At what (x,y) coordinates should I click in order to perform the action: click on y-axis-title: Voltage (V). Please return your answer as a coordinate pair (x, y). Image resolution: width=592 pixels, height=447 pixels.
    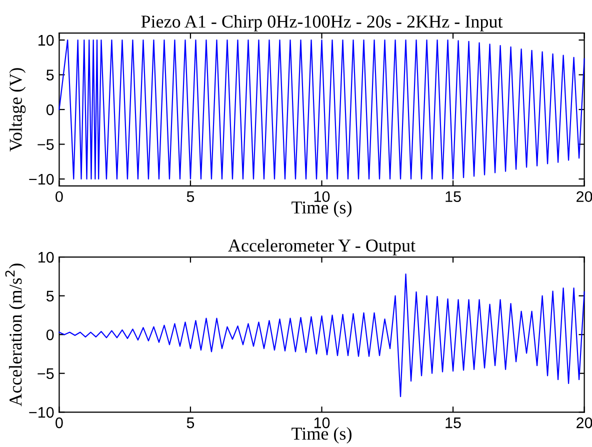
    Looking at the image, I should click on (17, 110).